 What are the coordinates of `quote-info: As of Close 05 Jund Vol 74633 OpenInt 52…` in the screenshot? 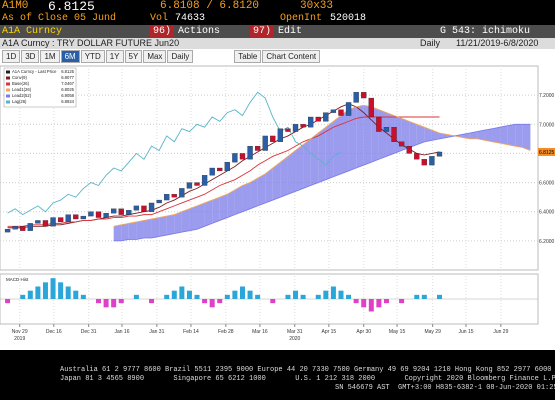 It's located at (277, 19).